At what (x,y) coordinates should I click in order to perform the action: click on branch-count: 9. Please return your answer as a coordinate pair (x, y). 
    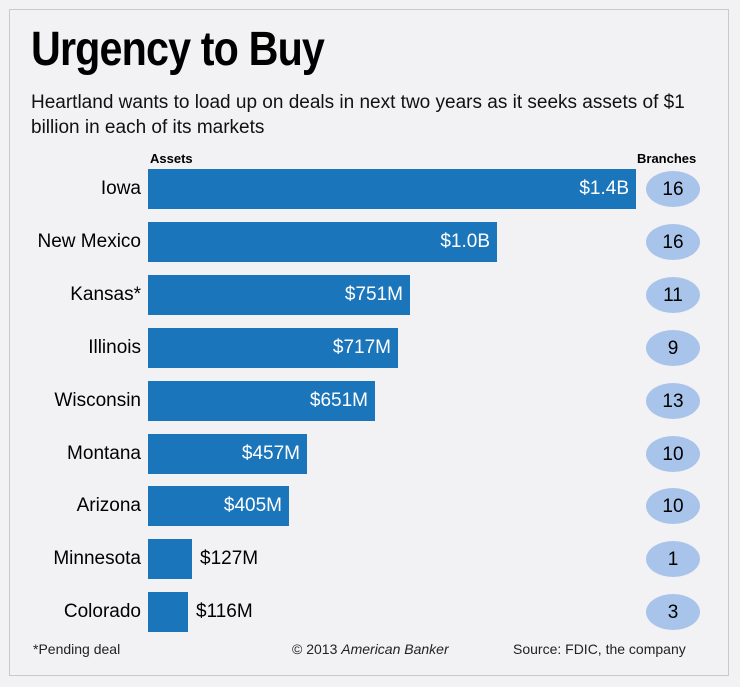
    Looking at the image, I should click on (673, 348).